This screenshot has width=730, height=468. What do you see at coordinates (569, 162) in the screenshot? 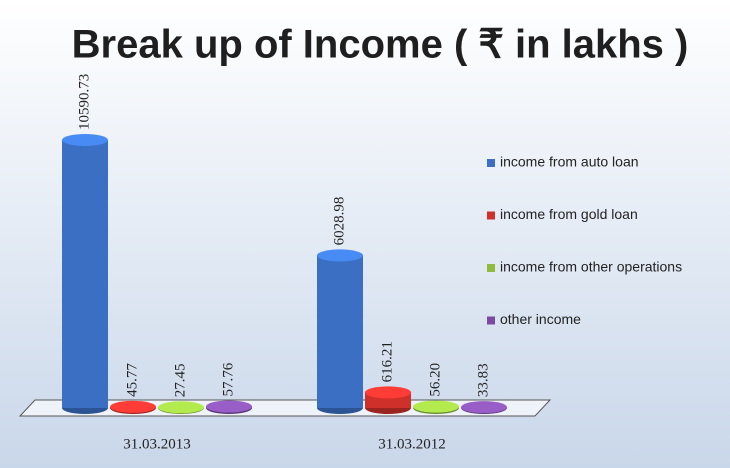
I see `legend-label: income from auto loan` at bounding box center [569, 162].